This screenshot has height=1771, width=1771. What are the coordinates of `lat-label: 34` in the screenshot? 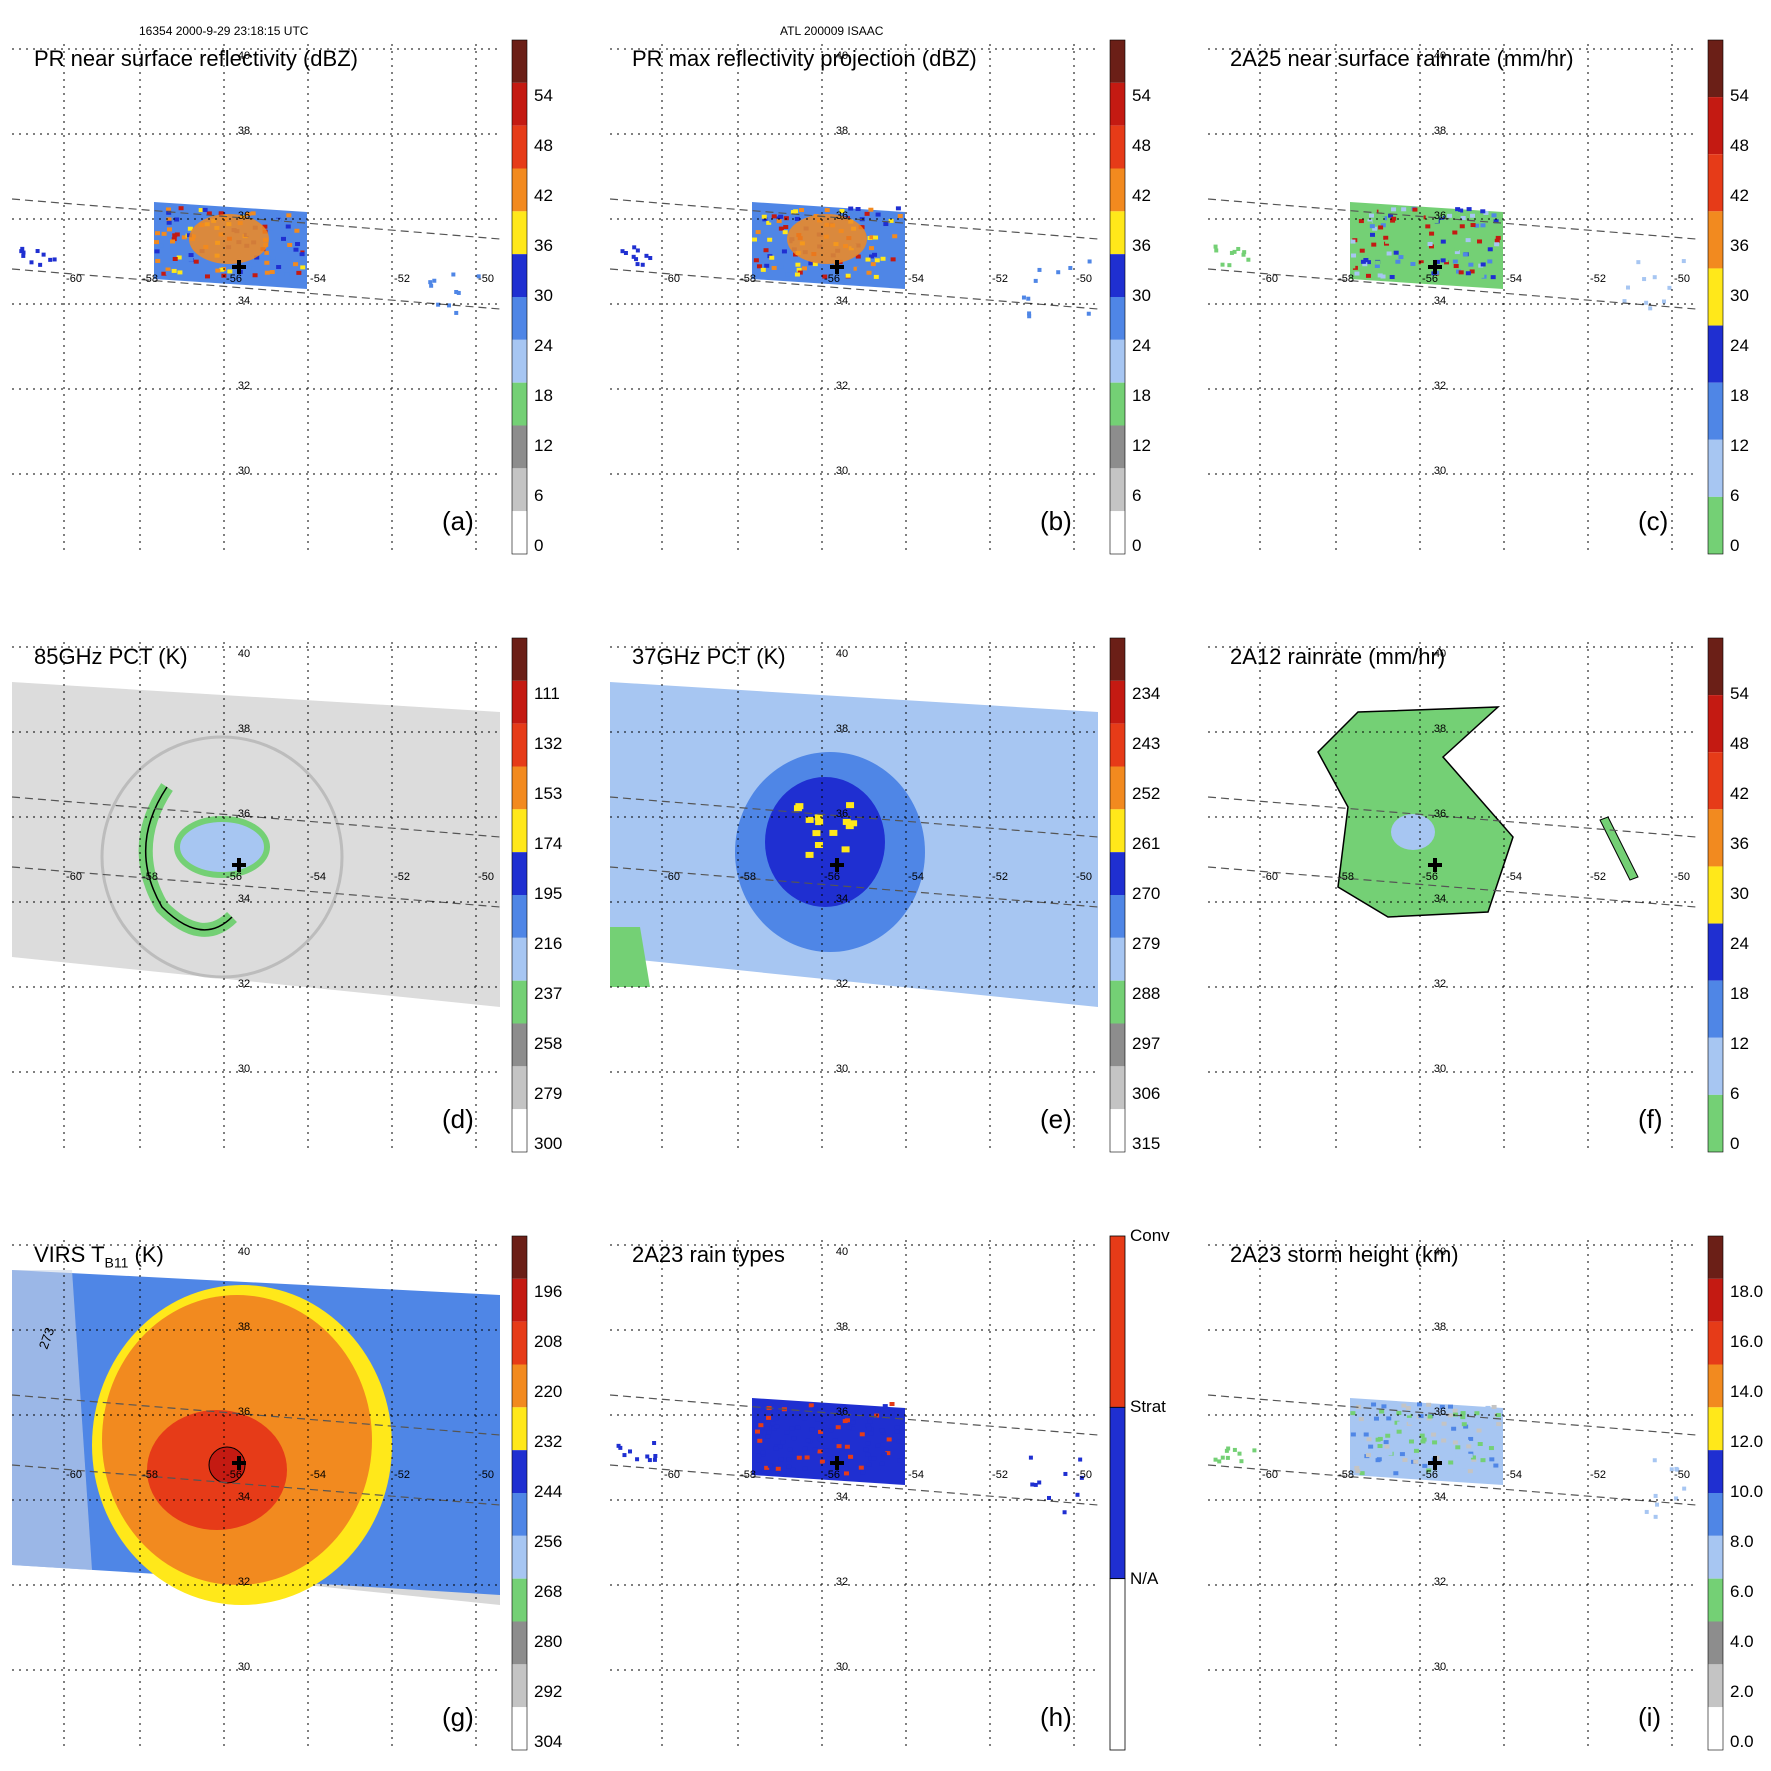 It's located at (1440, 1497).